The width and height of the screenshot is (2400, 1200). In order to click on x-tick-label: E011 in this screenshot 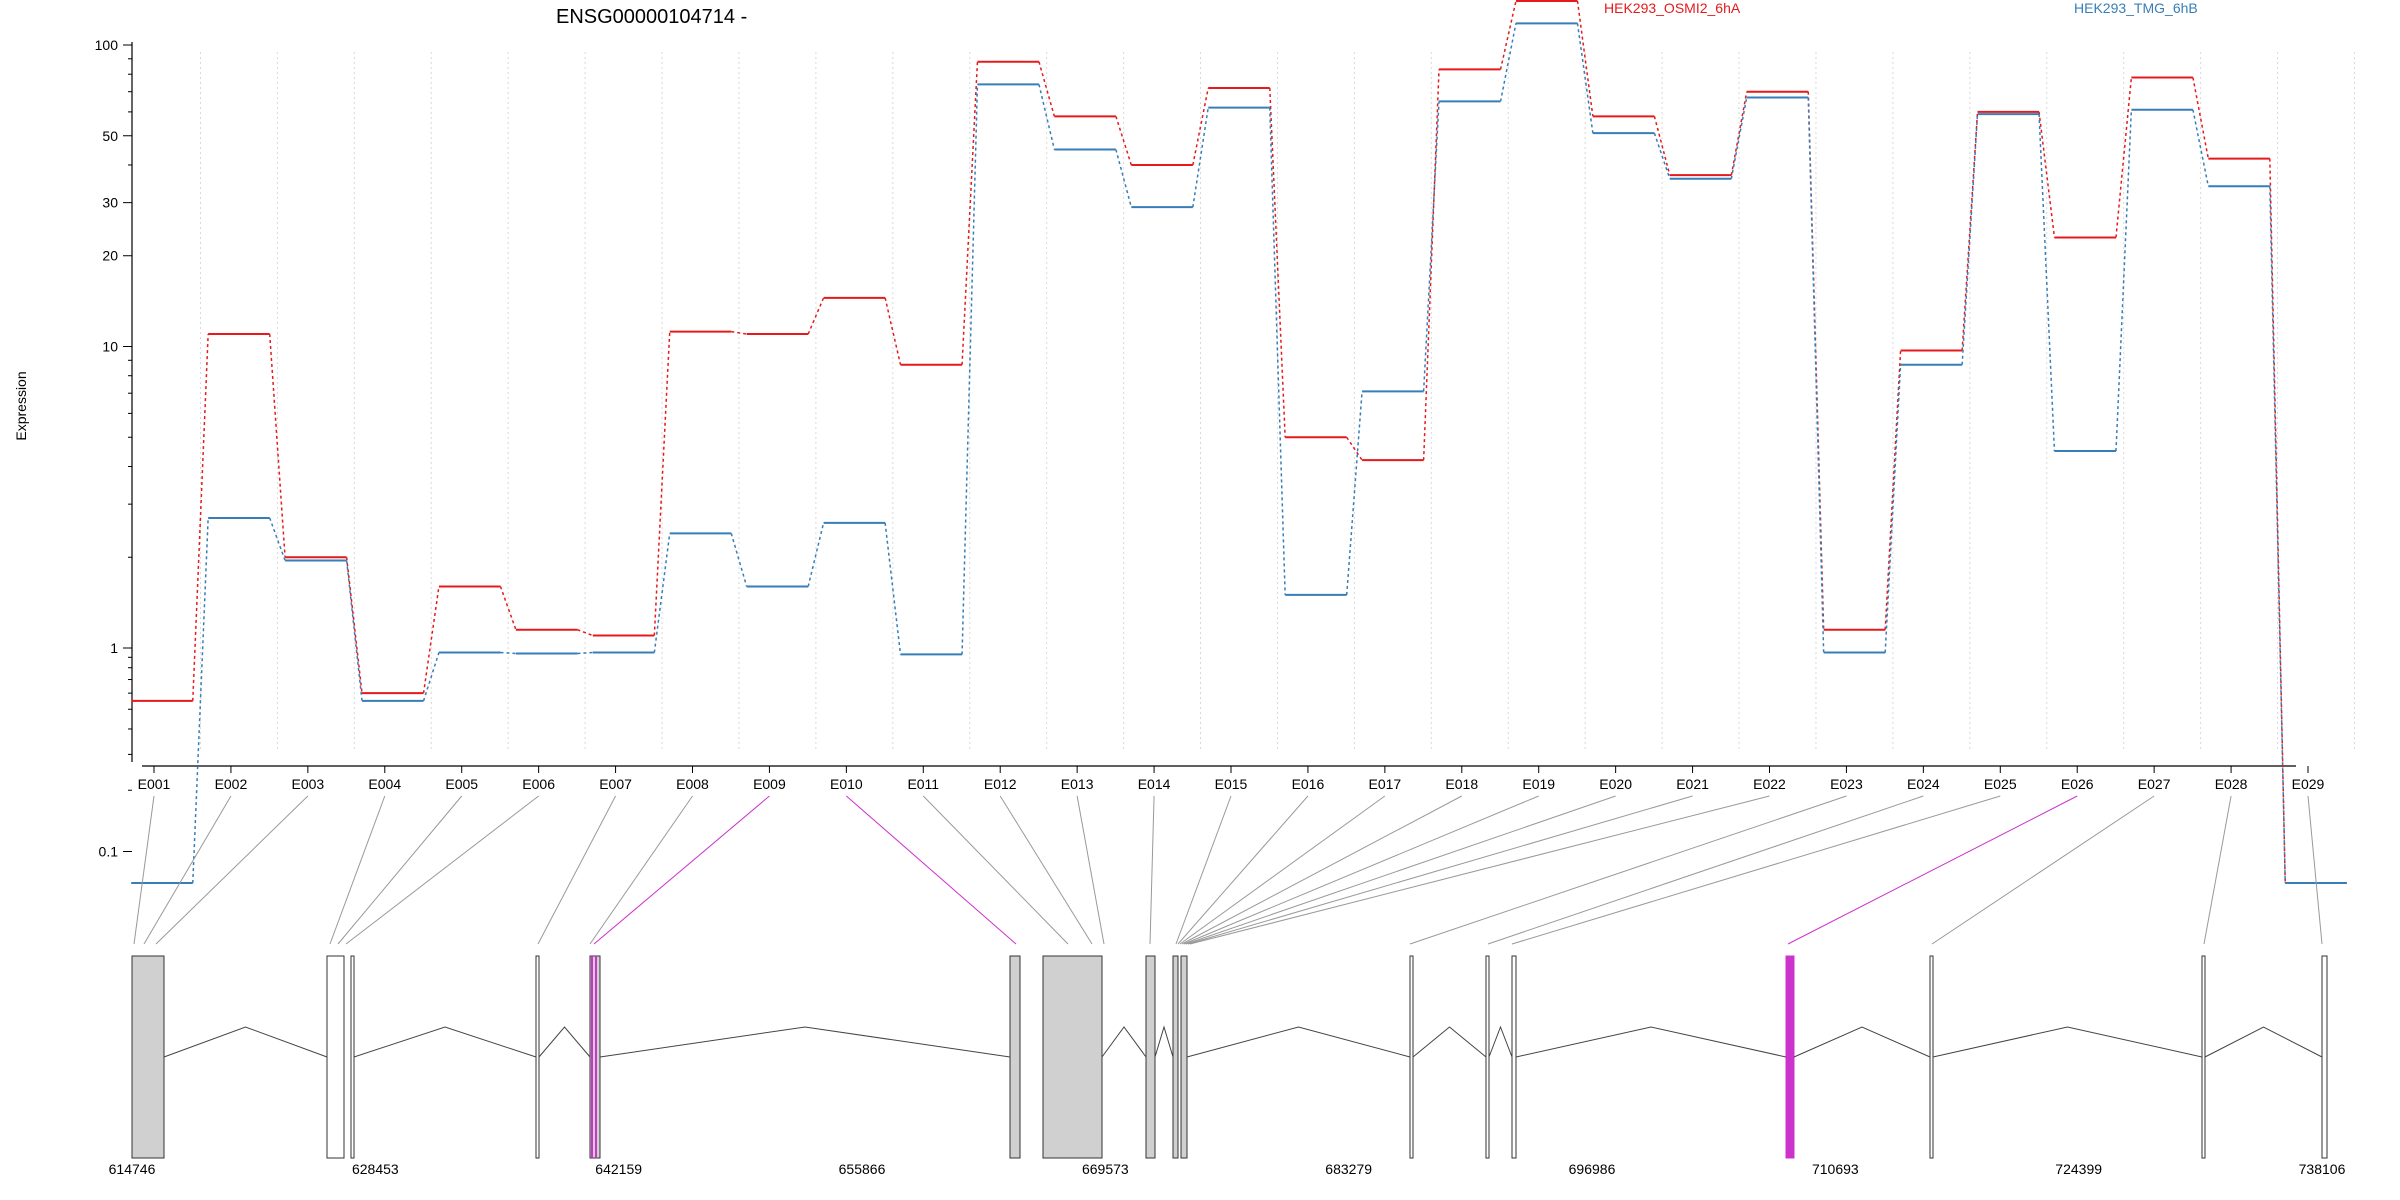, I will do `click(923, 784)`.